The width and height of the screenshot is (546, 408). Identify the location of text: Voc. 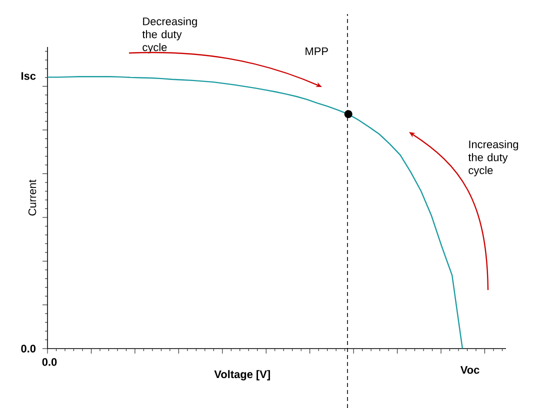
(470, 370).